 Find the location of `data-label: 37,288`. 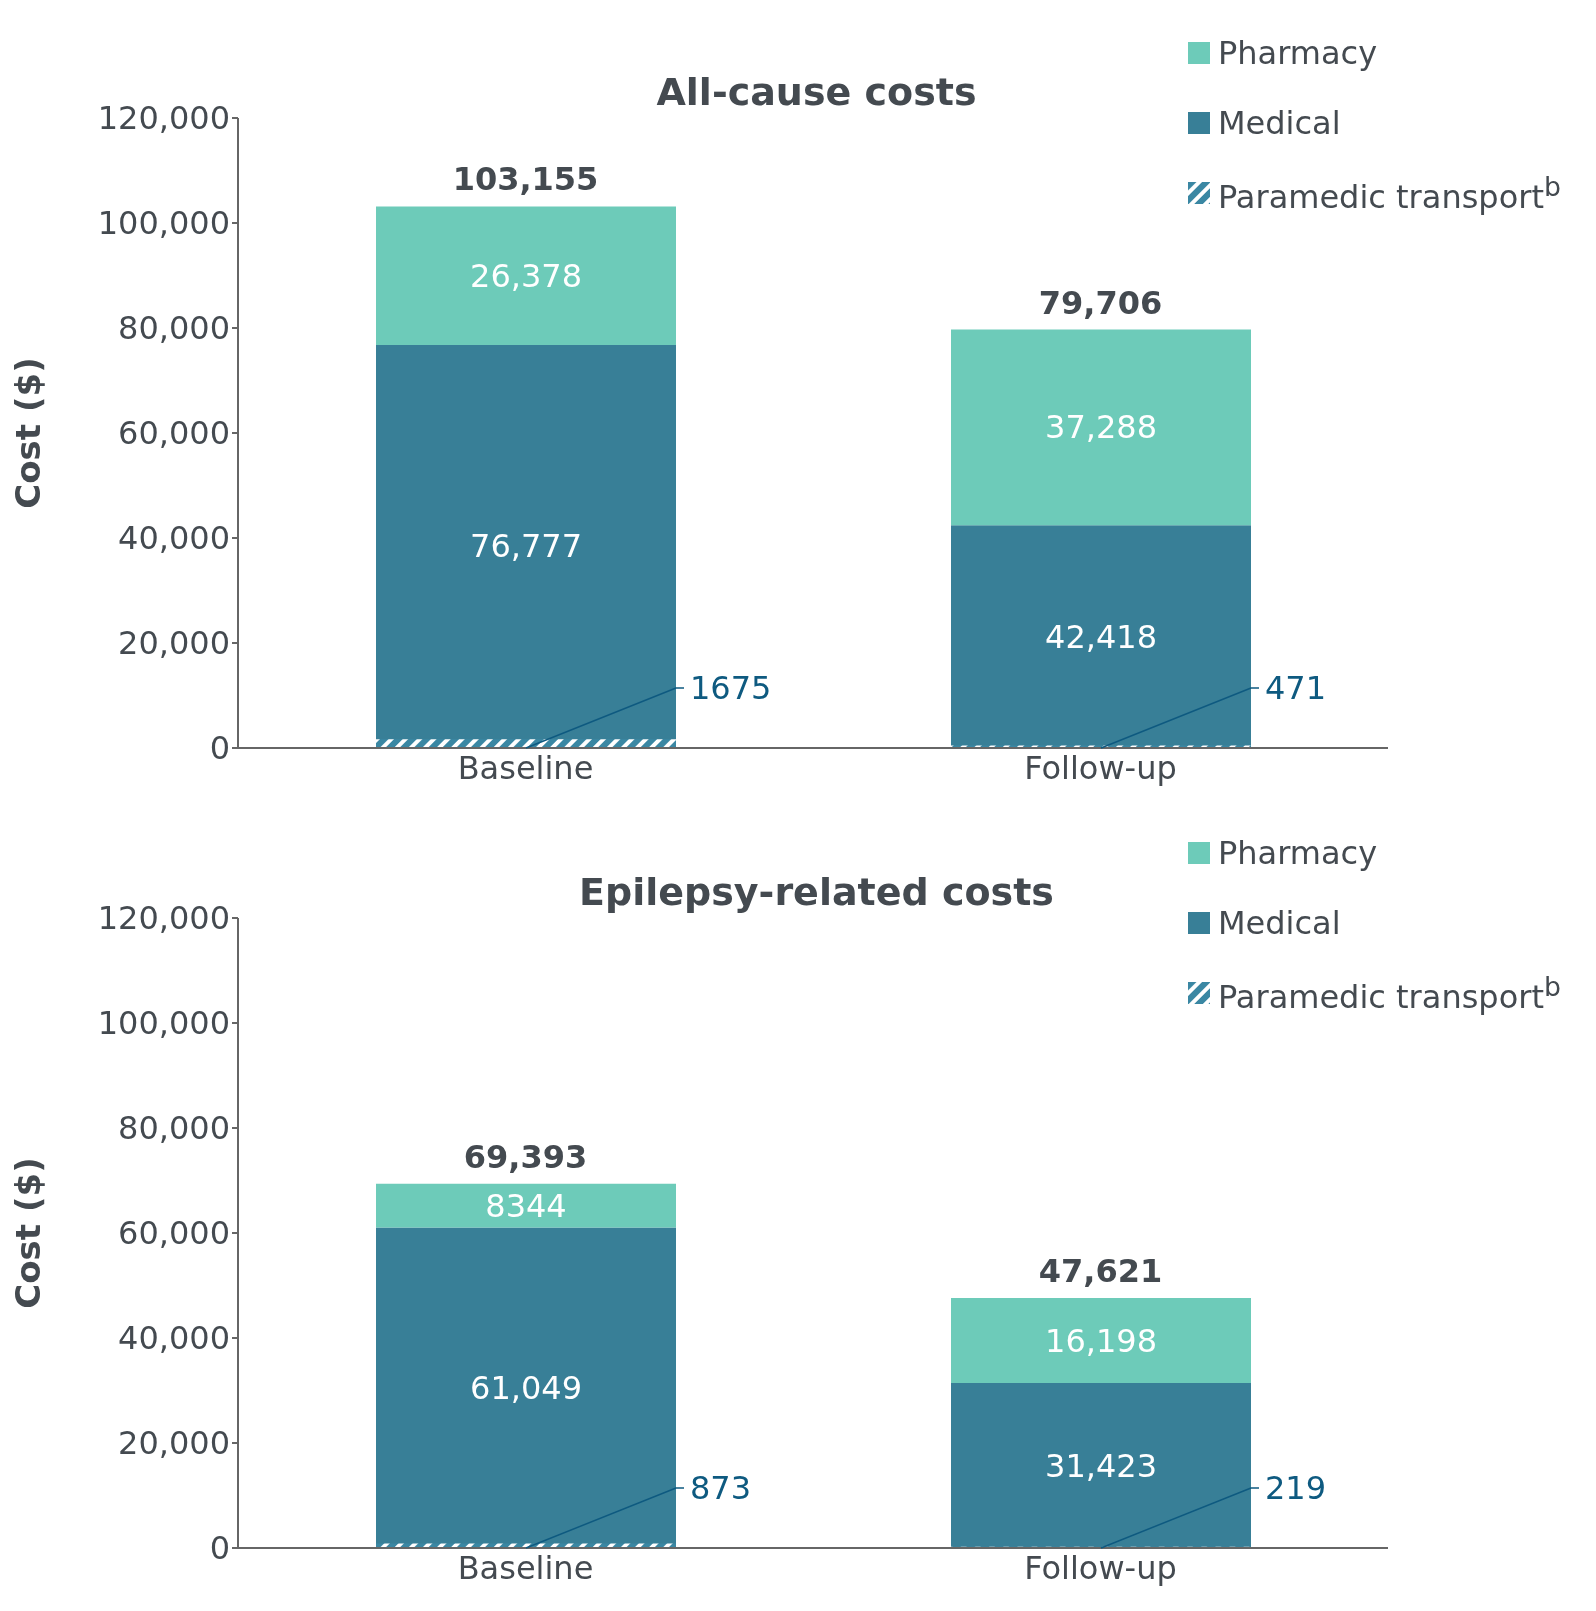

data-label: 37,288 is located at coordinates (1101, 427).